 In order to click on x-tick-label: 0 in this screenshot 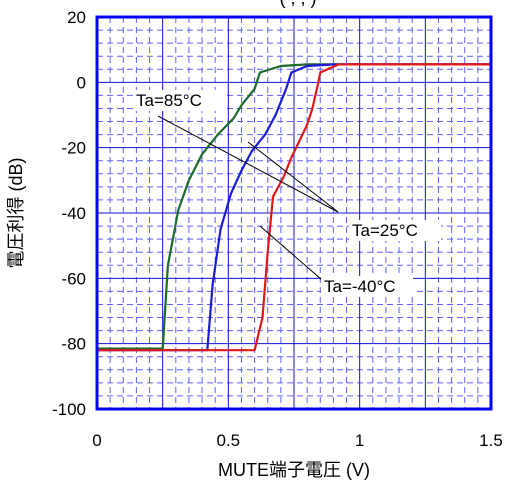, I will do `click(96, 440)`.